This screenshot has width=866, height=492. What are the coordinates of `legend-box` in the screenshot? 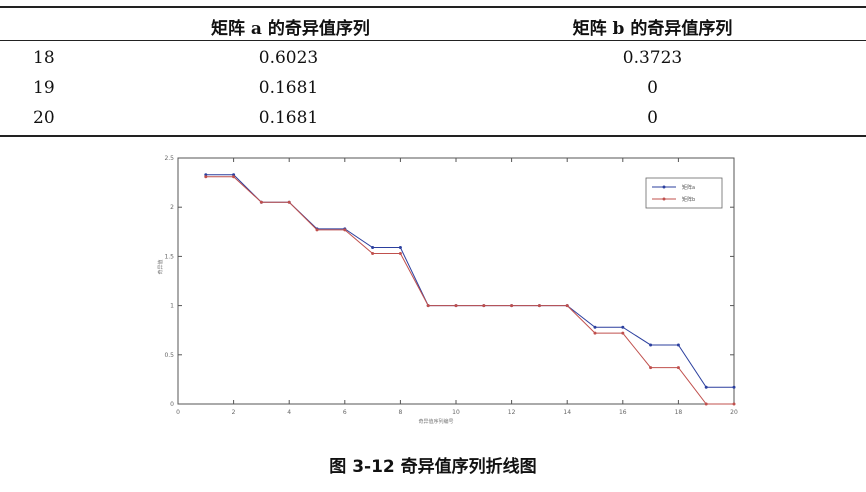 It's located at (684, 193).